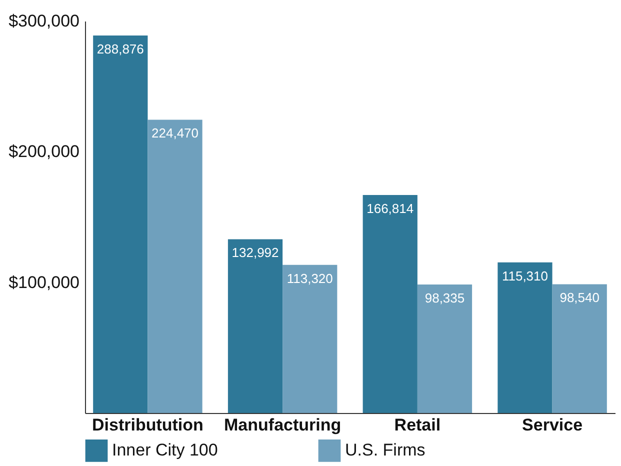 This screenshot has height=466, width=621. Describe the element at coordinates (417, 425) in the screenshot. I see `x-tick-label: Retail` at that location.